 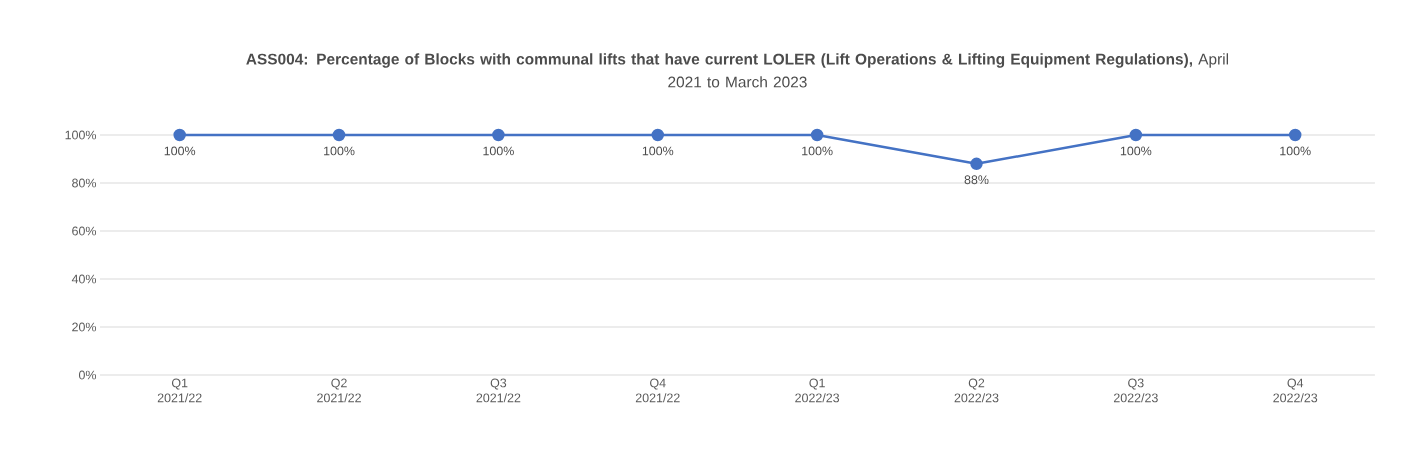 What do you see at coordinates (1135, 390) in the screenshot?
I see `x-tick-label: Q3 2022/23` at bounding box center [1135, 390].